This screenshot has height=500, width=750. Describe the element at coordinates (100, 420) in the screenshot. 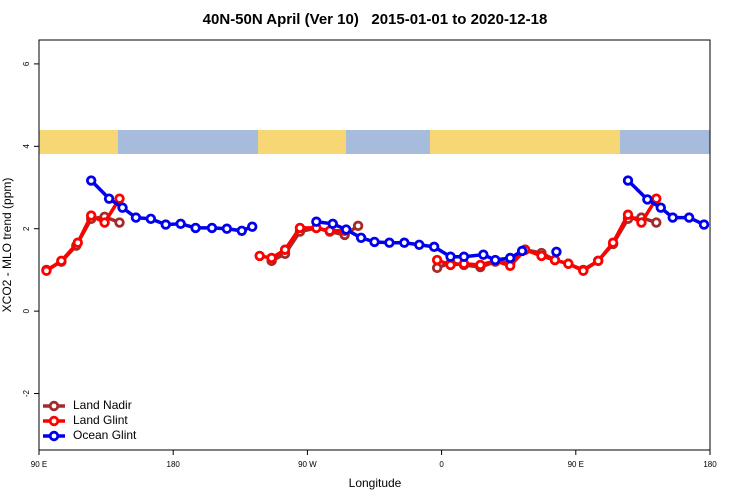

I see `legend-label: Land Glint` at that location.